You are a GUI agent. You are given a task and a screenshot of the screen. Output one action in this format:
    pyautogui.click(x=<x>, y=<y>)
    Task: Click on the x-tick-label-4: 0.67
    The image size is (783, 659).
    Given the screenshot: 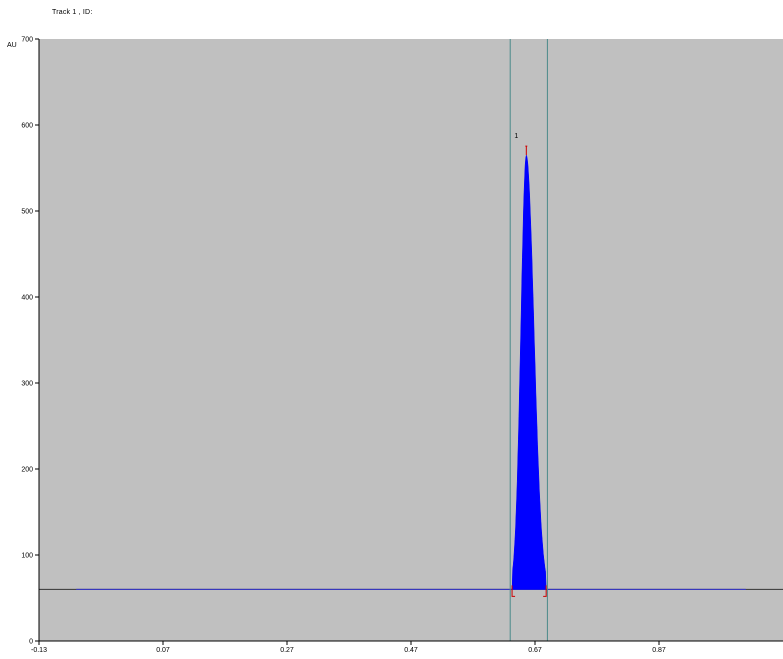 What is the action you would take?
    pyautogui.click(x=535, y=650)
    